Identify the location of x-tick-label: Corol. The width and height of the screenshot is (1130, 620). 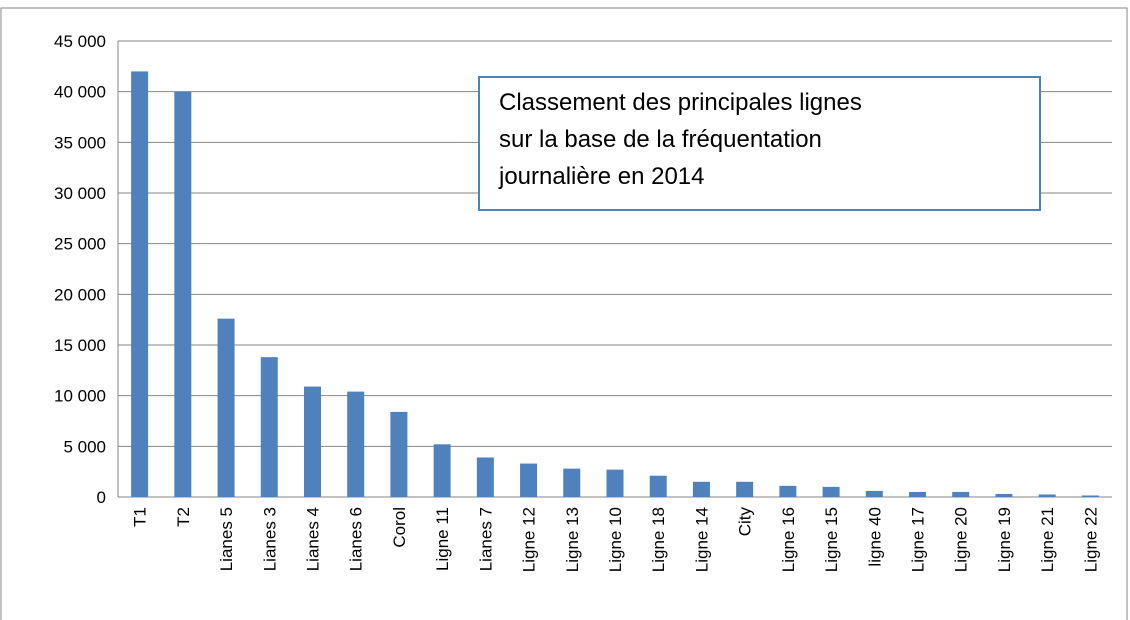
(399, 527).